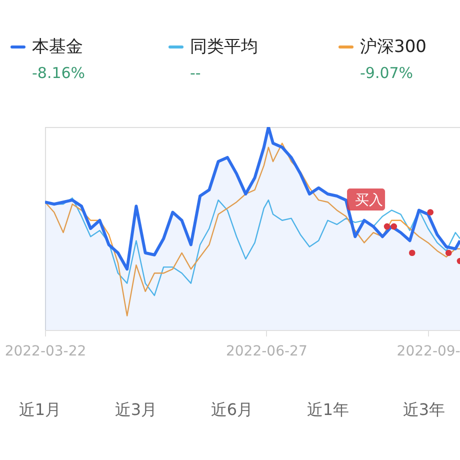  Describe the element at coordinates (136, 409) in the screenshot. I see `text: 近3月` at that location.